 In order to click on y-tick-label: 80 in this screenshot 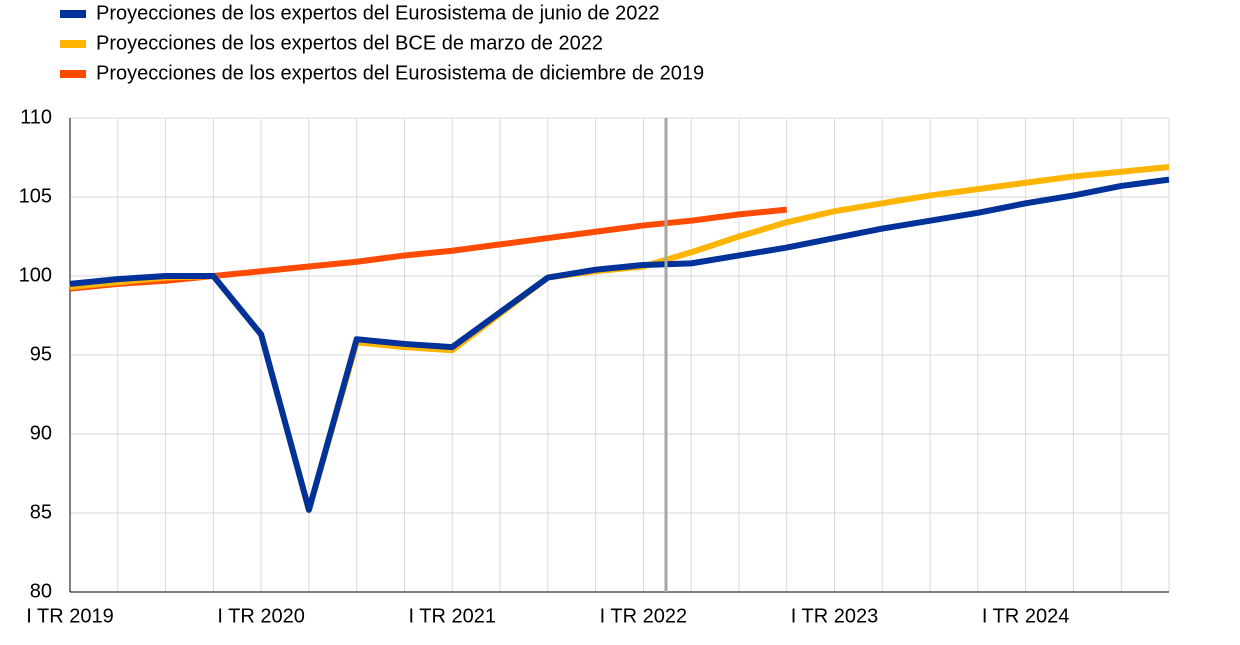, I will do `click(41, 591)`.